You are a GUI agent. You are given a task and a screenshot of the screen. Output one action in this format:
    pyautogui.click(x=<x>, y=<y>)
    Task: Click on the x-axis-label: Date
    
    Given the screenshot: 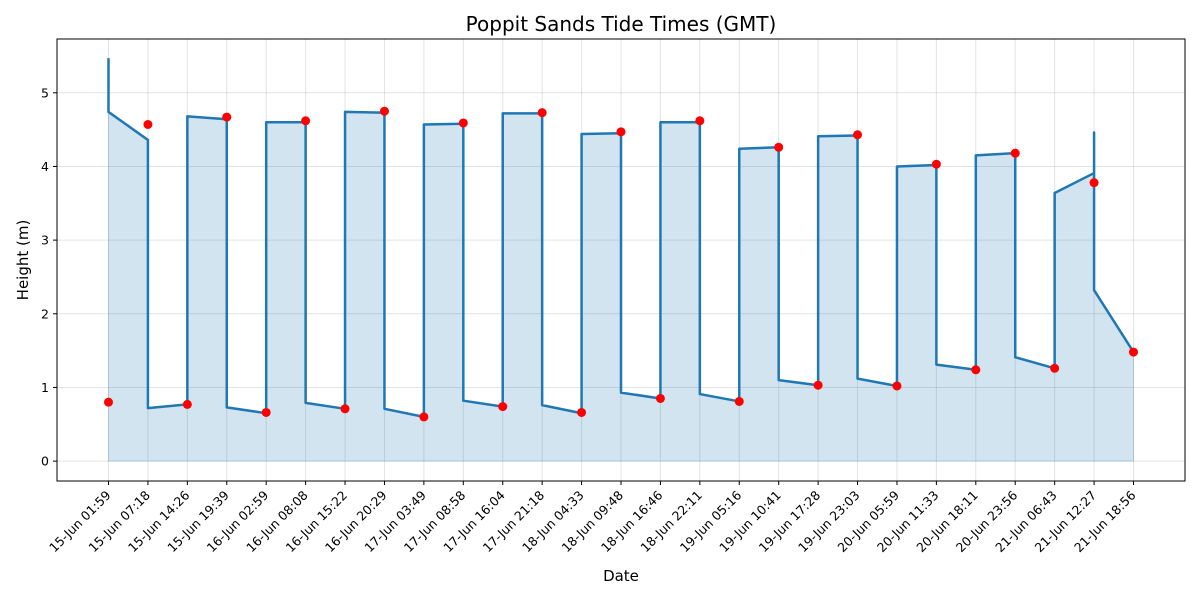 What is the action you would take?
    pyautogui.click(x=621, y=576)
    